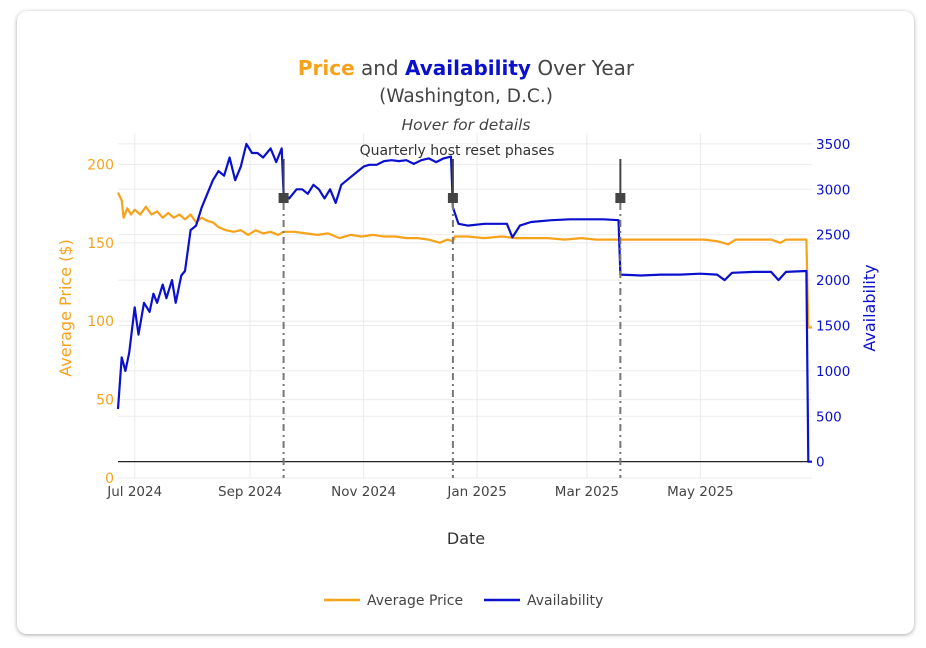 This screenshot has width=926, height=648. I want to click on y-right-tick-label: 1500, so click(833, 326).